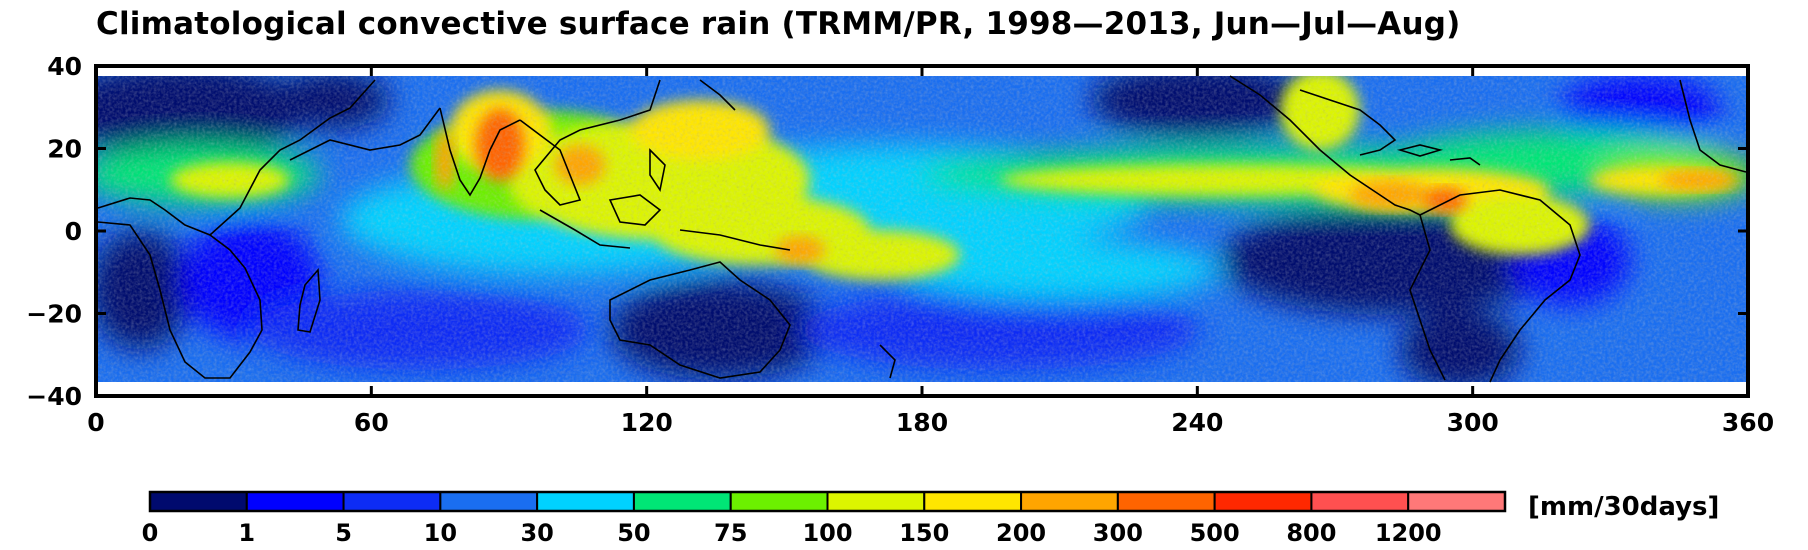  Describe the element at coordinates (924, 533) in the screenshot. I see `colorbar-level-label: 150` at that location.